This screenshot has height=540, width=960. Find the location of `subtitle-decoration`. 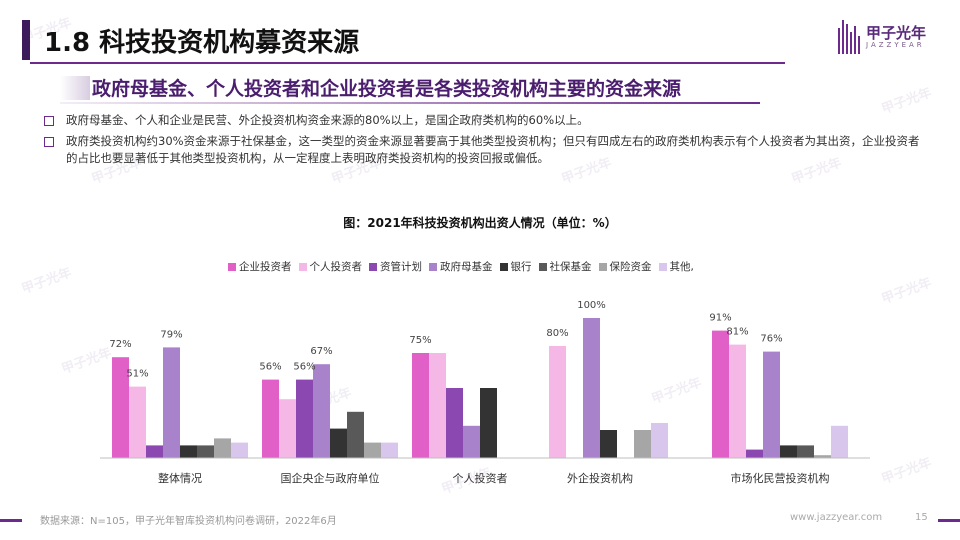

subtitle-decoration is located at coordinates (75, 88).